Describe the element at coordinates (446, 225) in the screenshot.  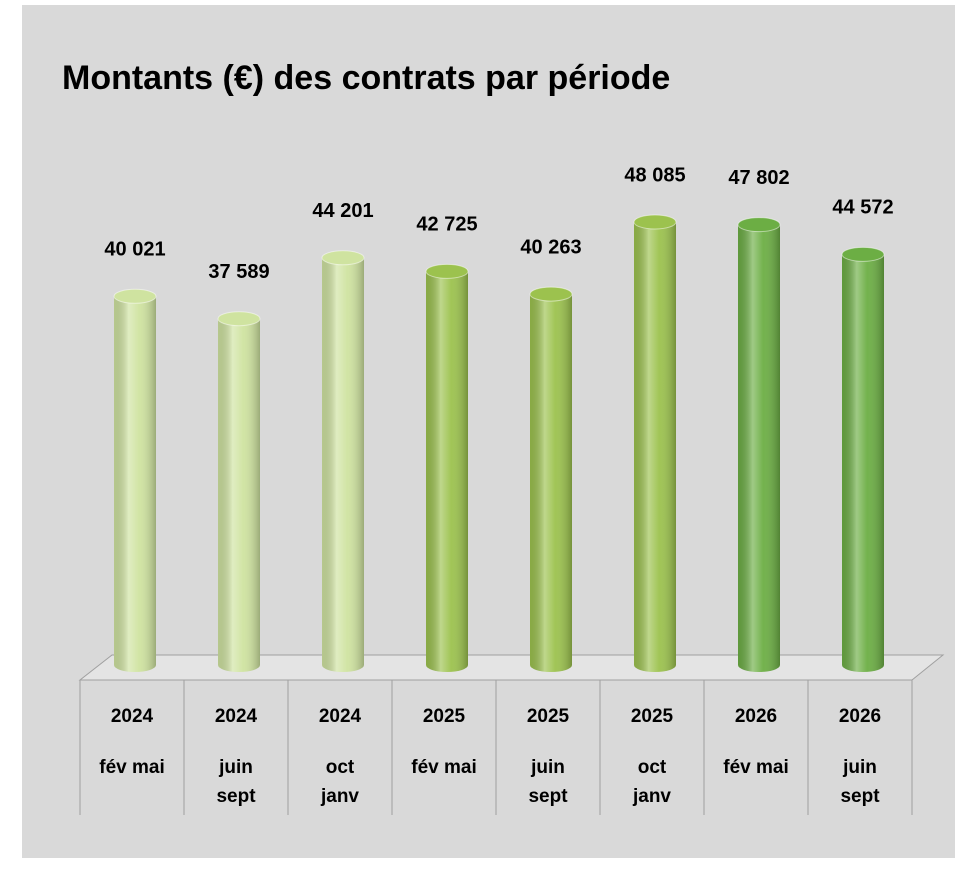
I see `data-label: 42 725` at that location.